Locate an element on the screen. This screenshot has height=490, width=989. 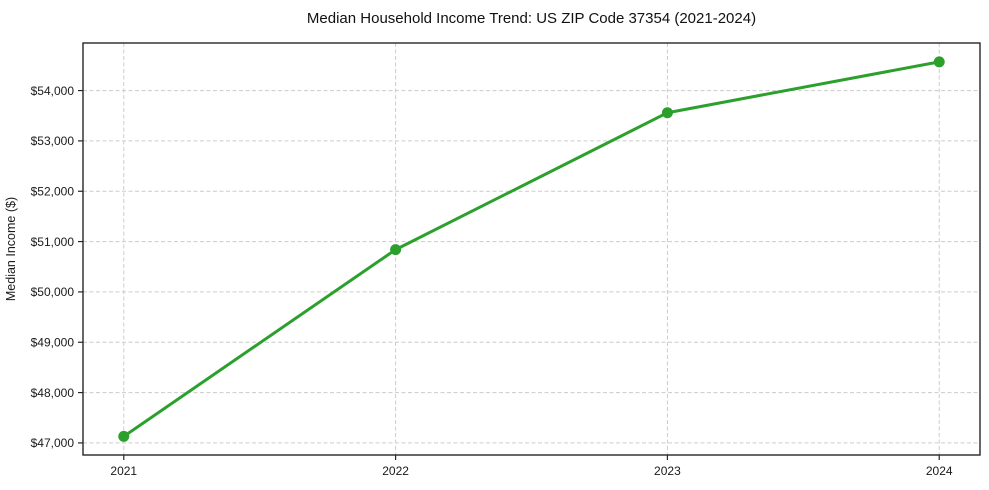
y-tick-label: $49,000 is located at coordinates (53, 342).